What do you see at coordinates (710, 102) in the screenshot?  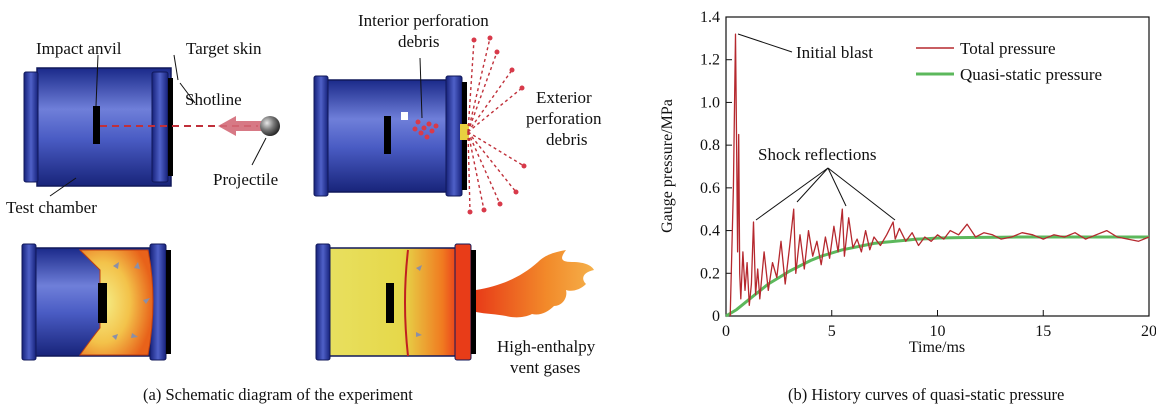 I see `y-tick-label: 1.0` at bounding box center [710, 102].